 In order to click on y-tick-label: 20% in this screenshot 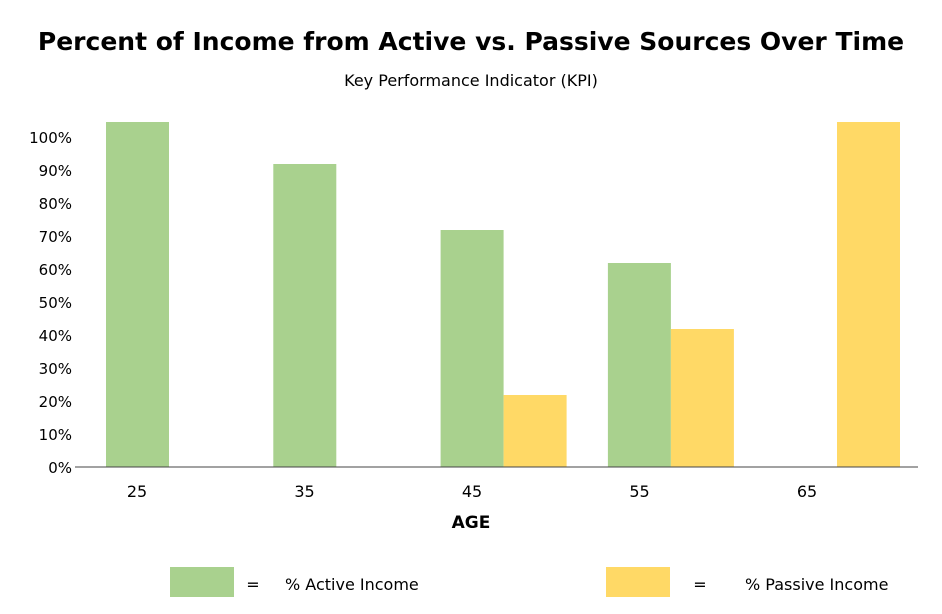, I will do `click(55, 402)`.